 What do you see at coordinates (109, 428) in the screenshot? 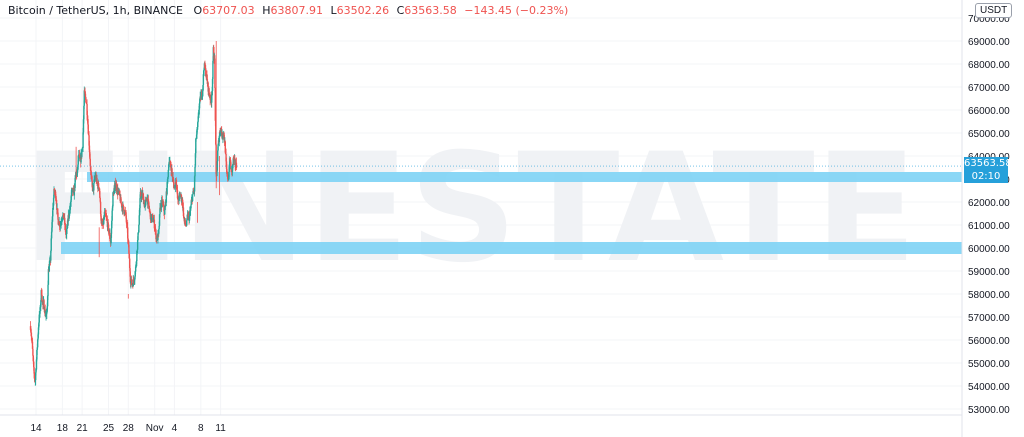
I see `time-tick-label: 25` at bounding box center [109, 428].